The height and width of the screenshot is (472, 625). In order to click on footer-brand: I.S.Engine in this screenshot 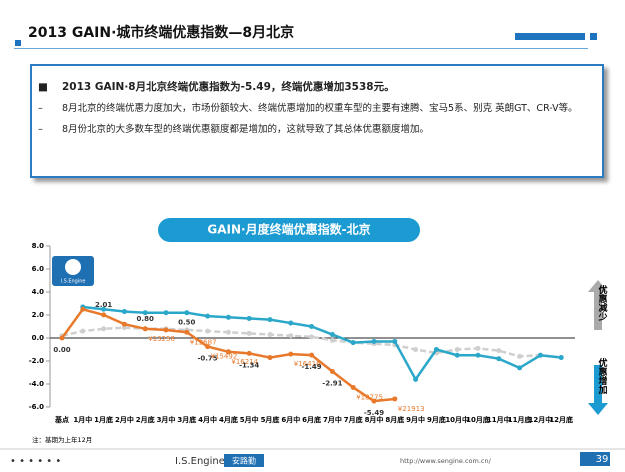, I will do `click(200, 461)`.